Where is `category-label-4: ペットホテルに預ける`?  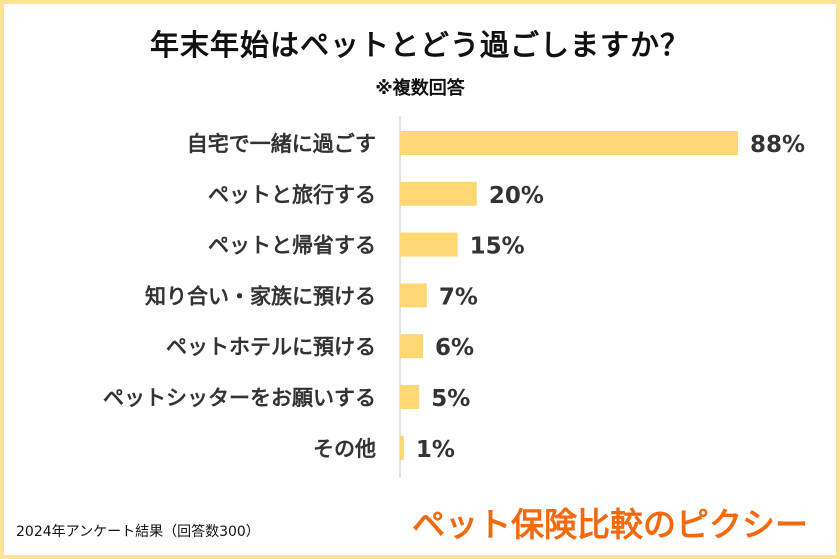 category-label-4: ペットホテルに預ける is located at coordinates (271, 347).